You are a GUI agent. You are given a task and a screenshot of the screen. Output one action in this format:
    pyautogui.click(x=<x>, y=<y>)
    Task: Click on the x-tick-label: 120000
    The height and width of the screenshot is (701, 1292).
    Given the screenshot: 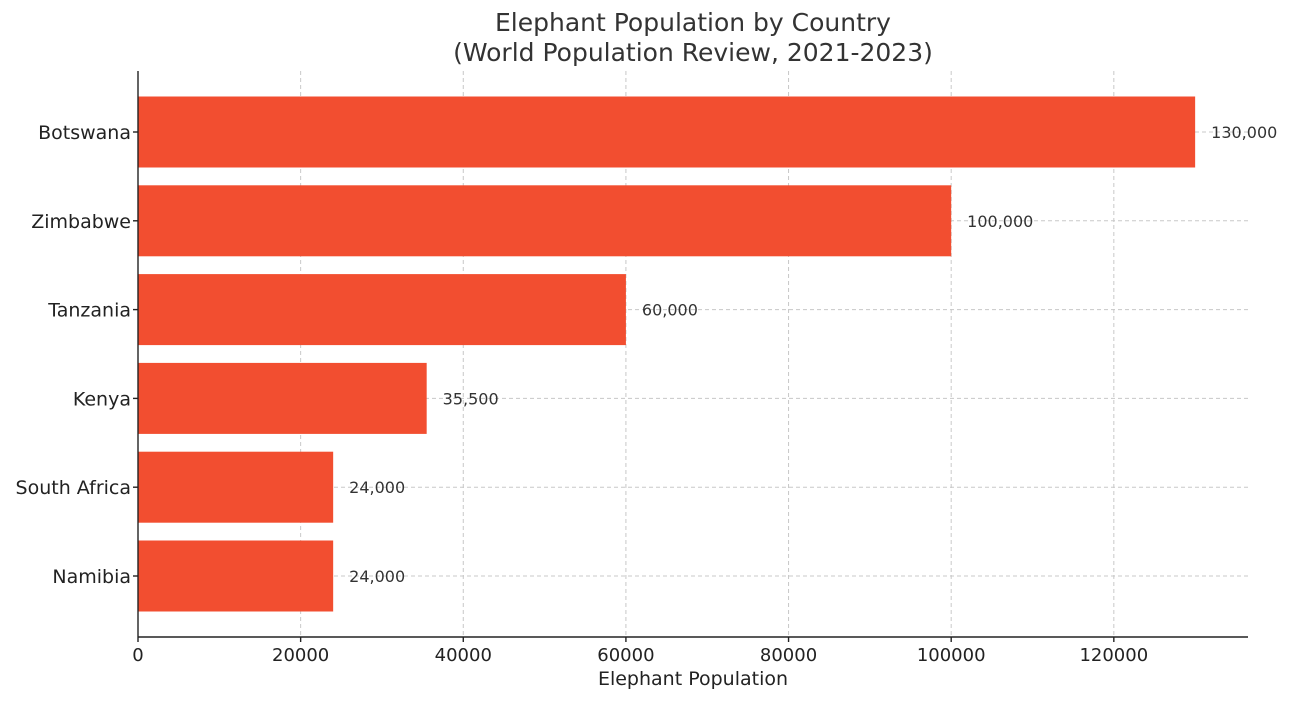 What is the action you would take?
    pyautogui.click(x=1113, y=655)
    